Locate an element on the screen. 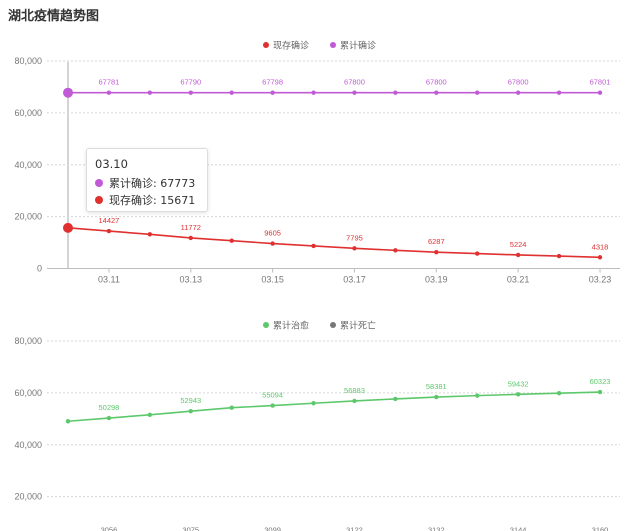 This screenshot has height=531, width=637. page-title: 湖北疫情趋势图 is located at coordinates (54, 16).